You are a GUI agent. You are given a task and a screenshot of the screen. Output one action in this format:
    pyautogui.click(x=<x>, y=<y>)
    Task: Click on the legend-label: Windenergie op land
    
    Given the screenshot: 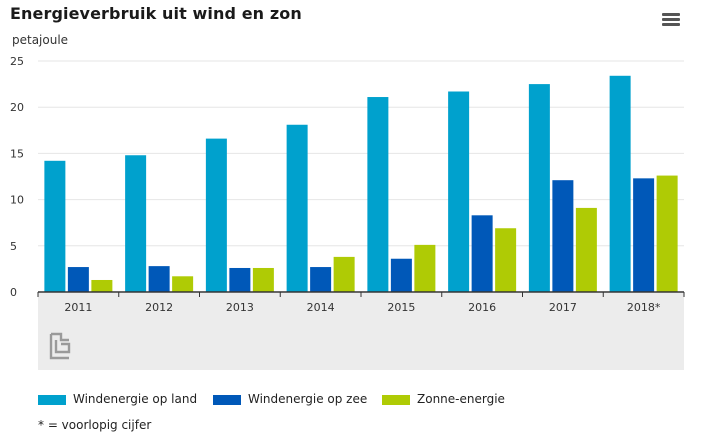 What is the action you would take?
    pyautogui.click(x=135, y=399)
    